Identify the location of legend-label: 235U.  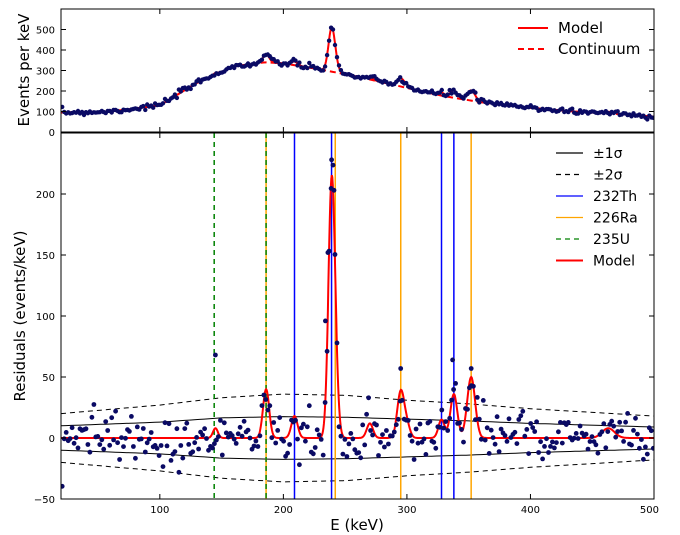
(611, 240).